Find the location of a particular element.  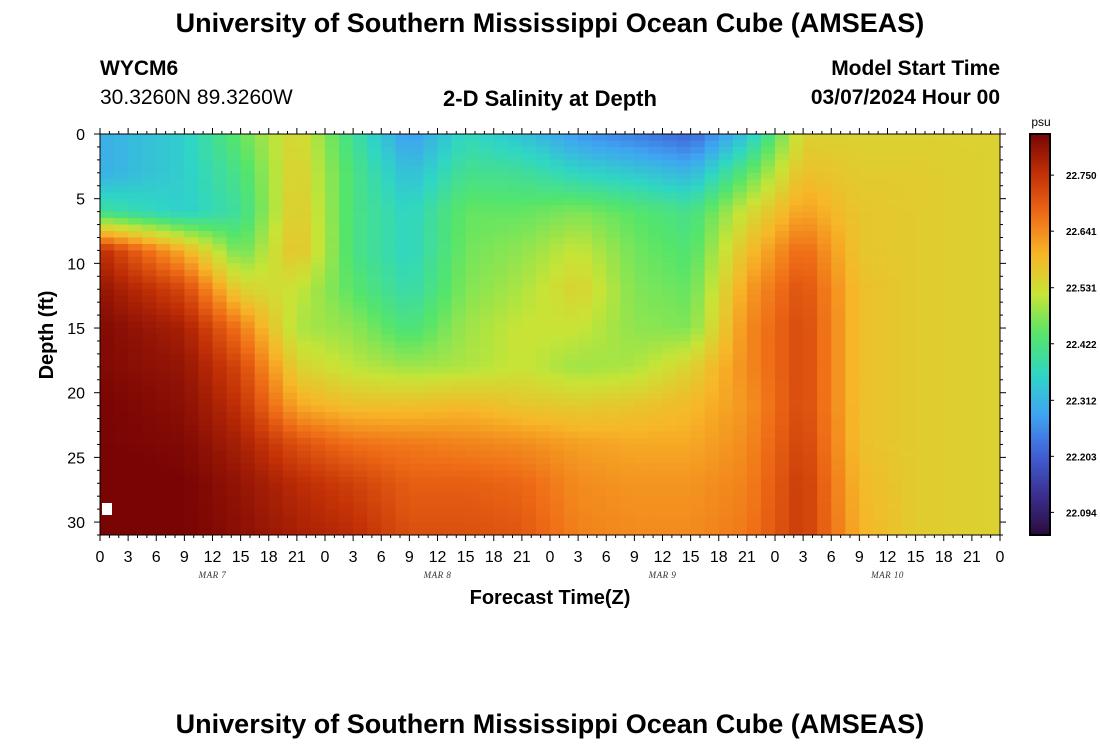

x-tick-label: 15 is located at coordinates (691, 557).